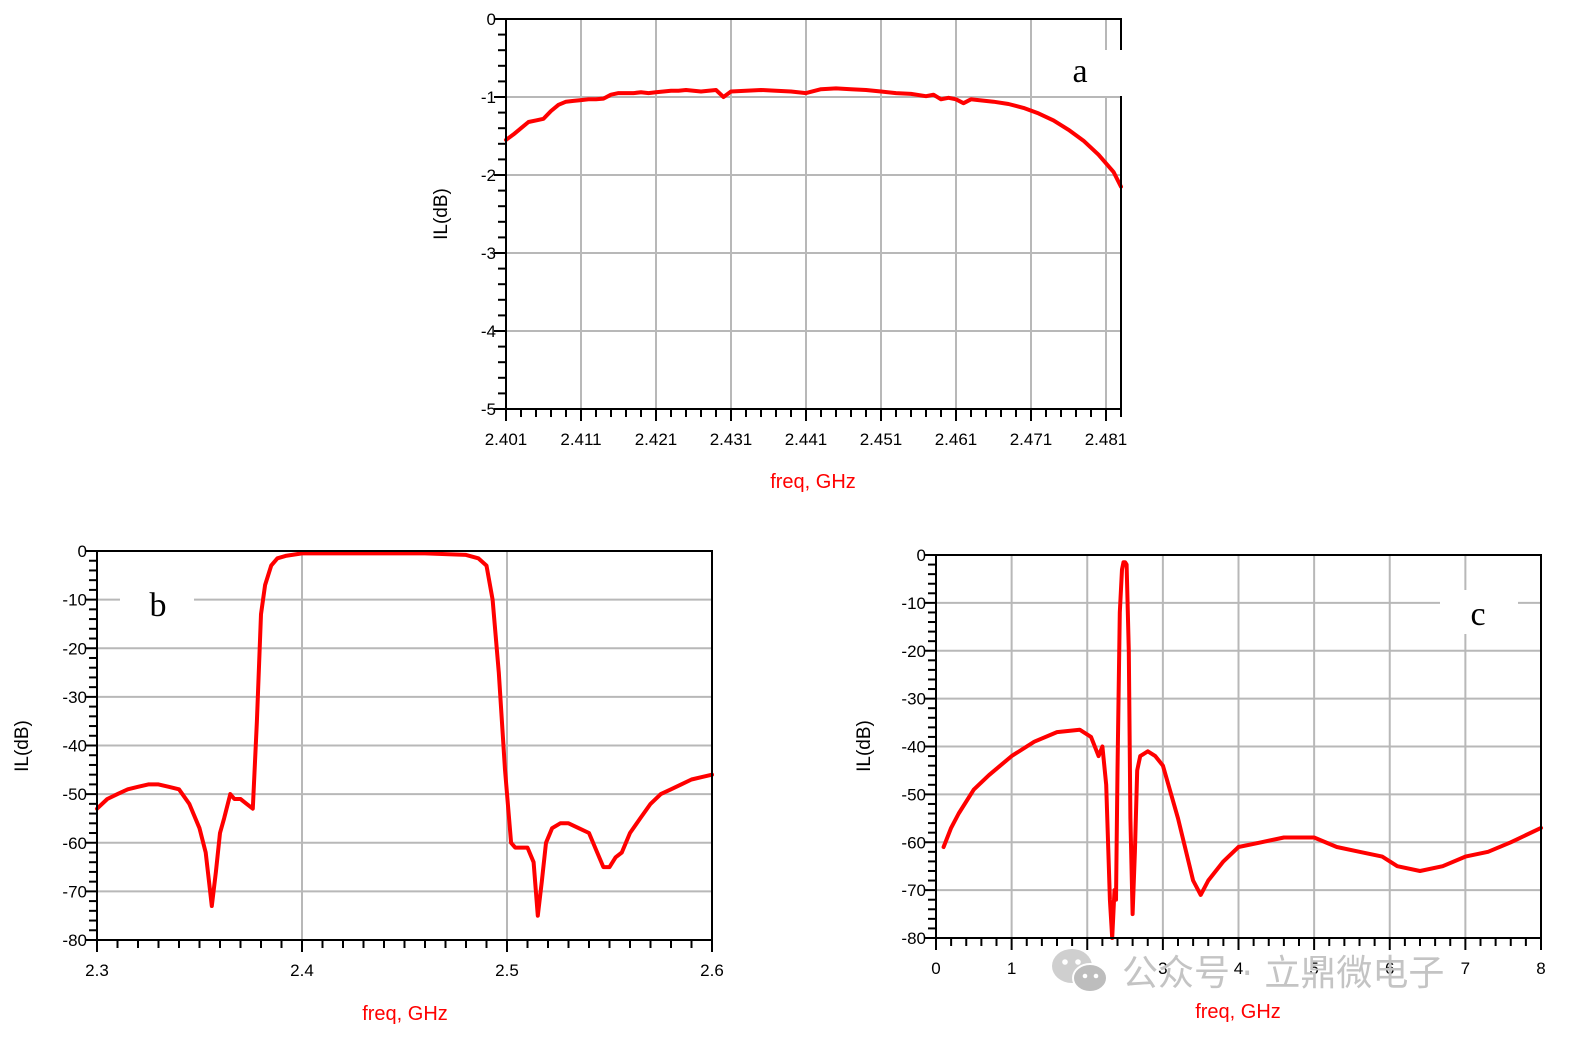 The image size is (1594, 1052). I want to click on x-axis: 012345678, so click(1238, 958).